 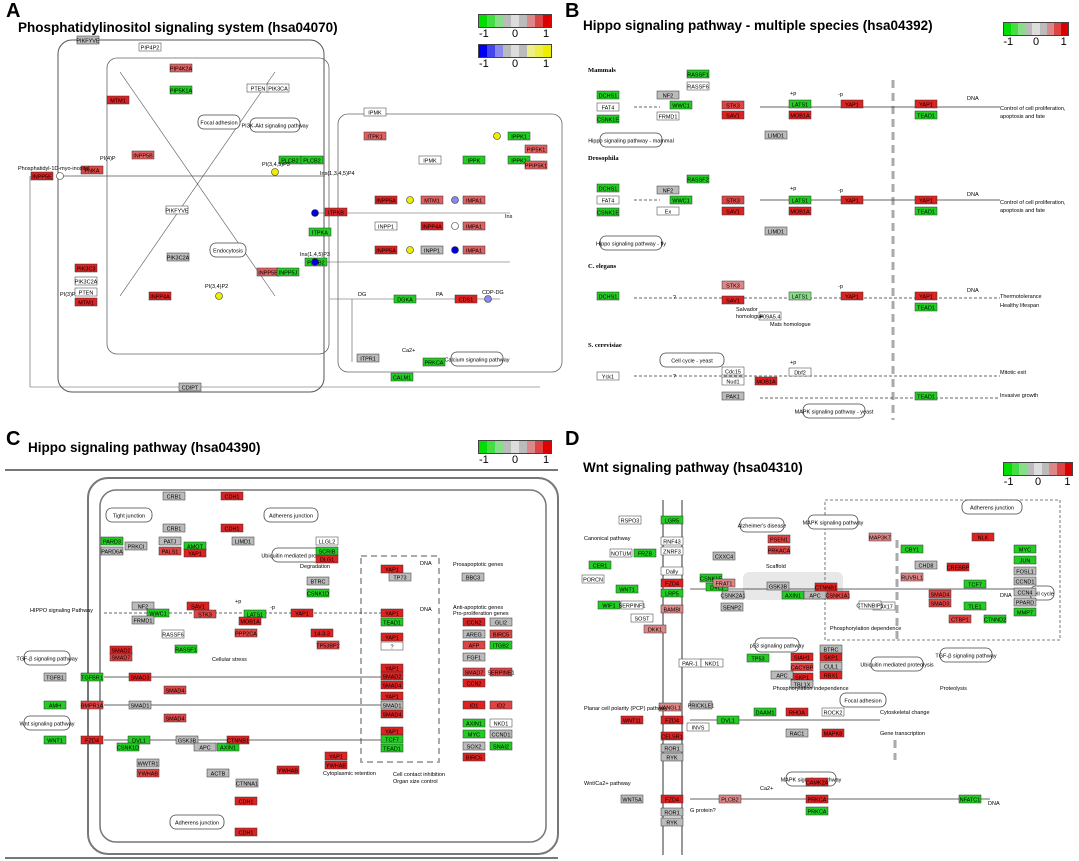 I want to click on gene-node: VANGL1, so click(x=670, y=707).